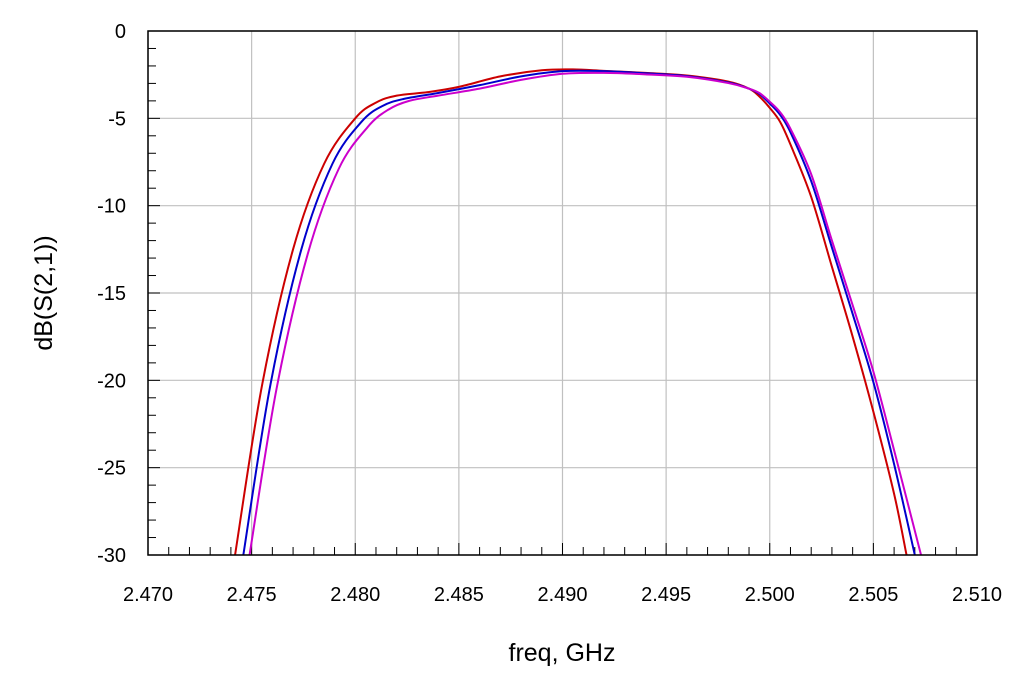  I want to click on x-tick-label: 2.475, so click(252, 595).